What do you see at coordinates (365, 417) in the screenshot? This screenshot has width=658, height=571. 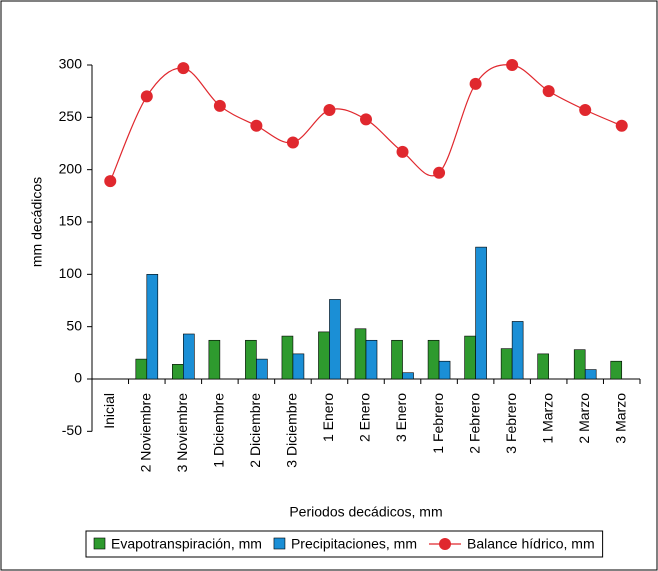 I see `x-tick-label: 2 Enero` at bounding box center [365, 417].